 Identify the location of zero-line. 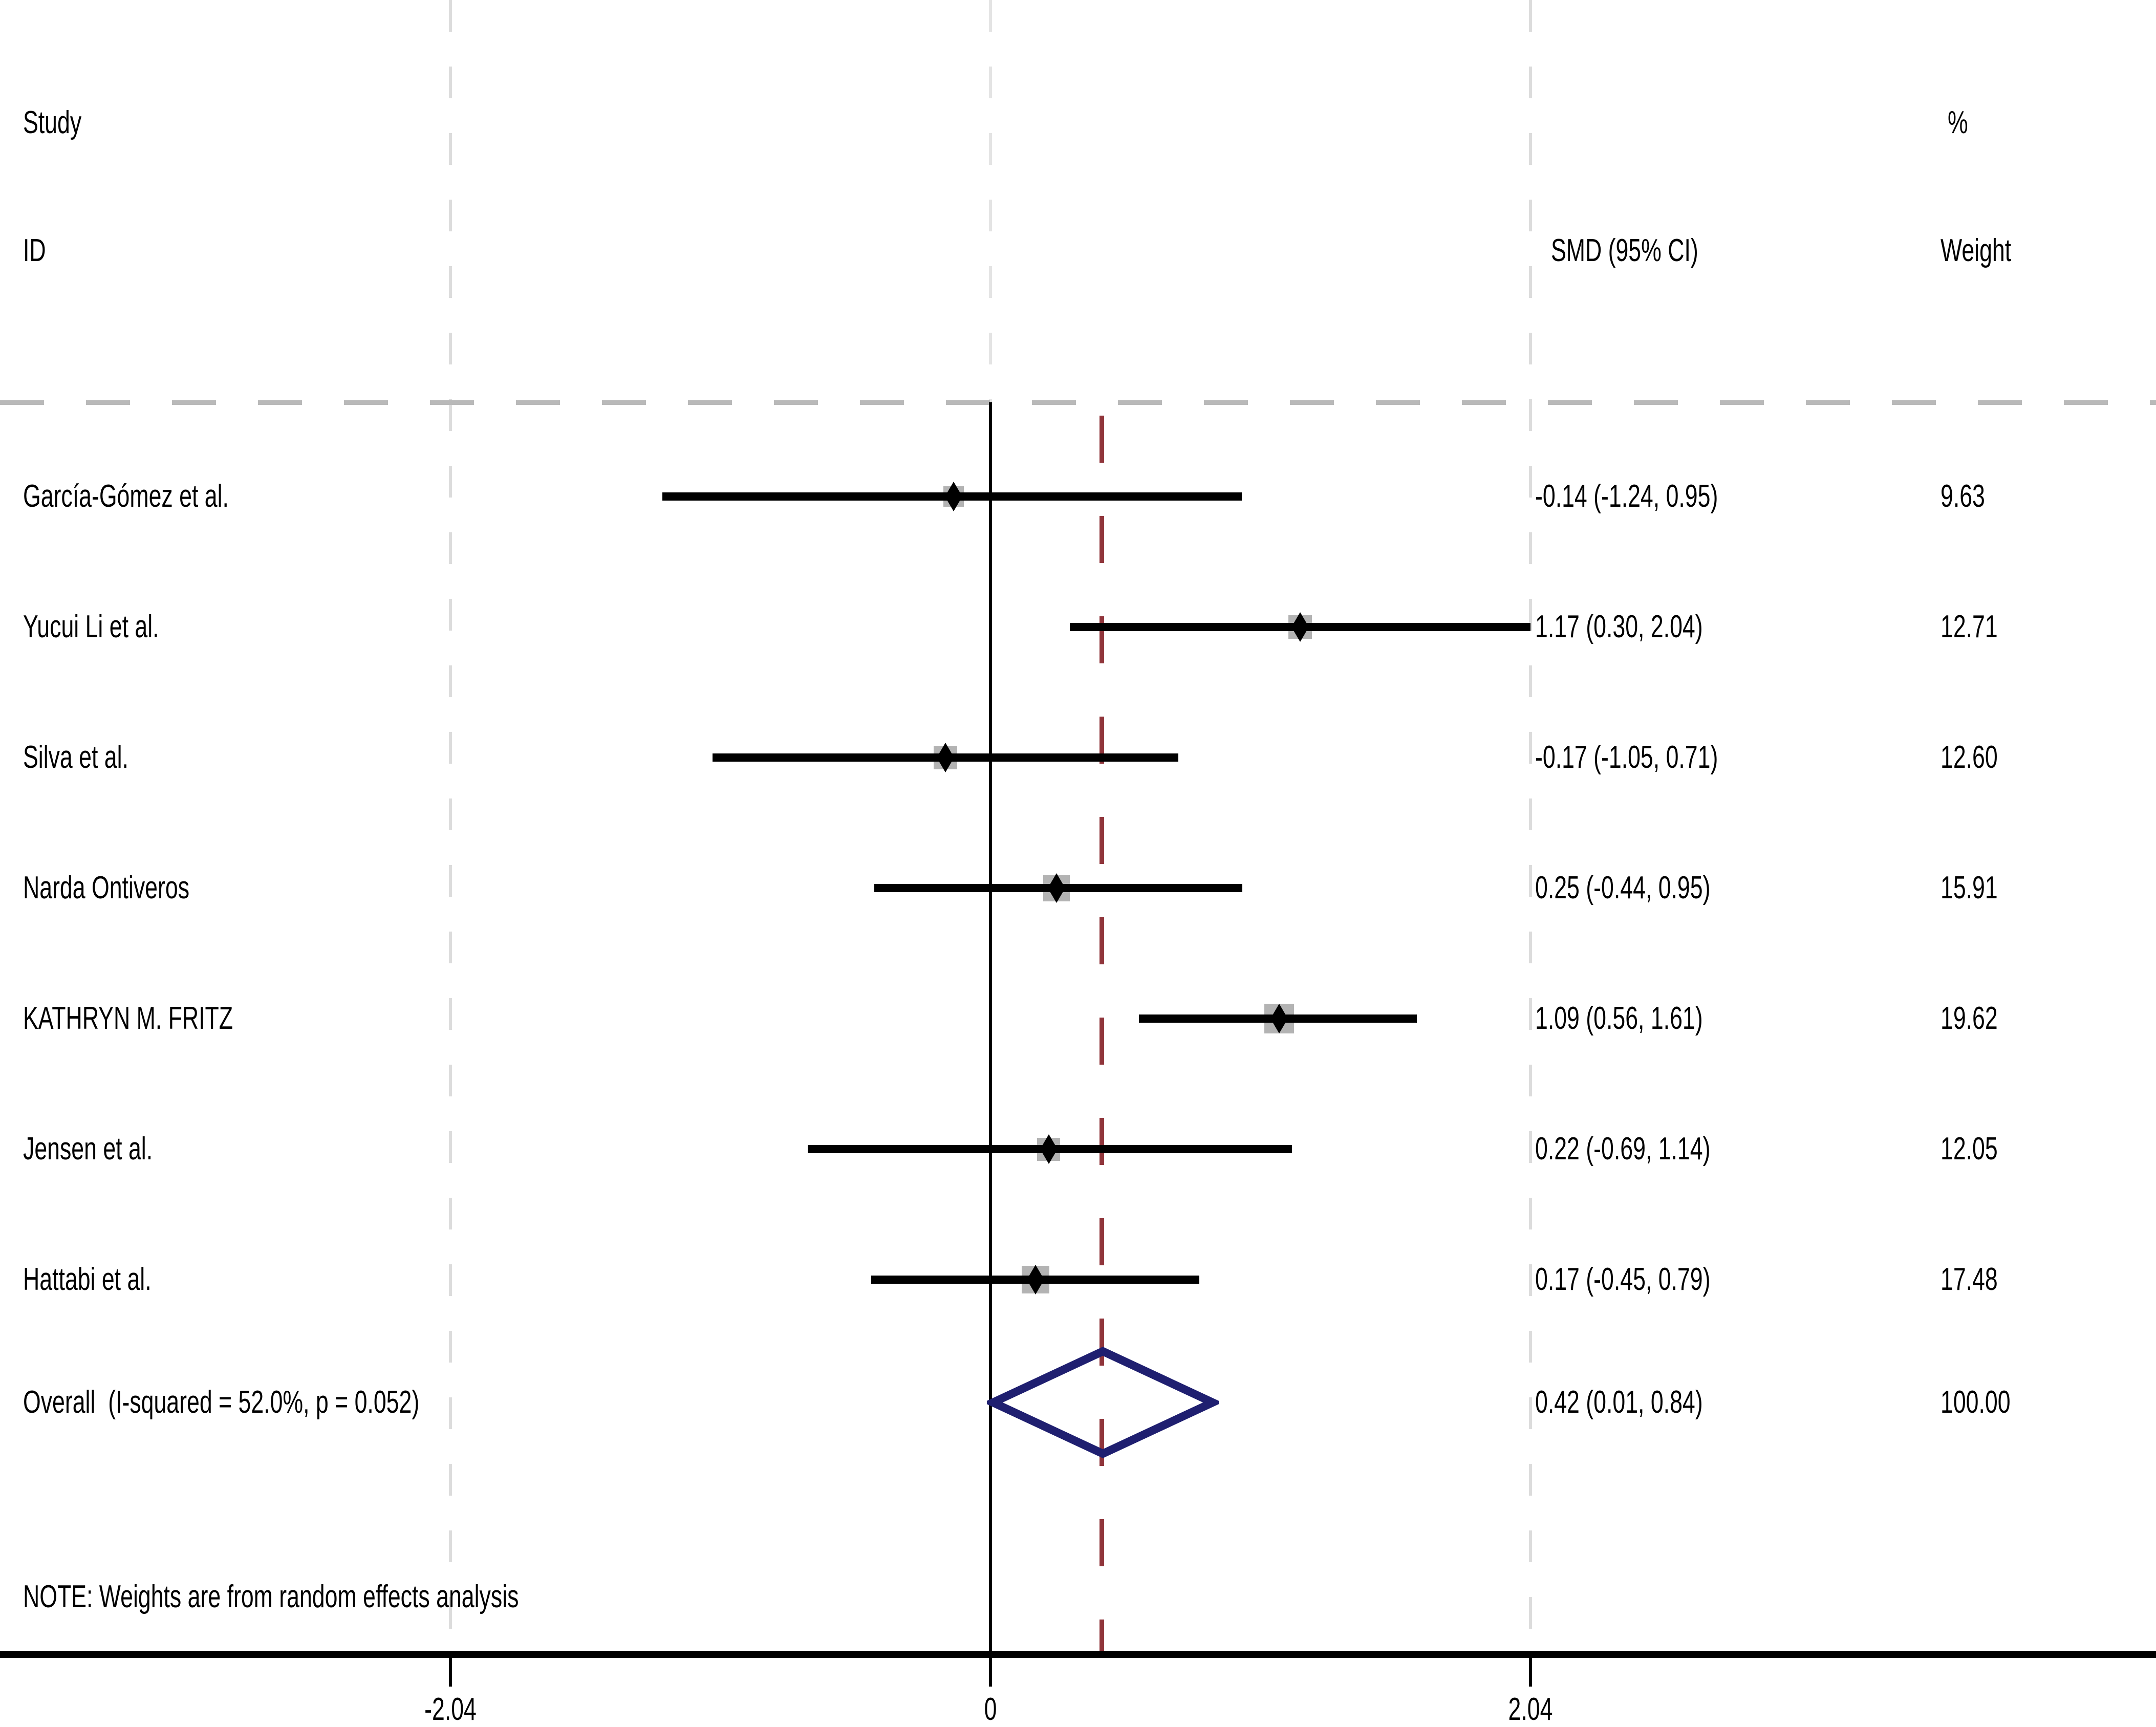
(990, 1026).